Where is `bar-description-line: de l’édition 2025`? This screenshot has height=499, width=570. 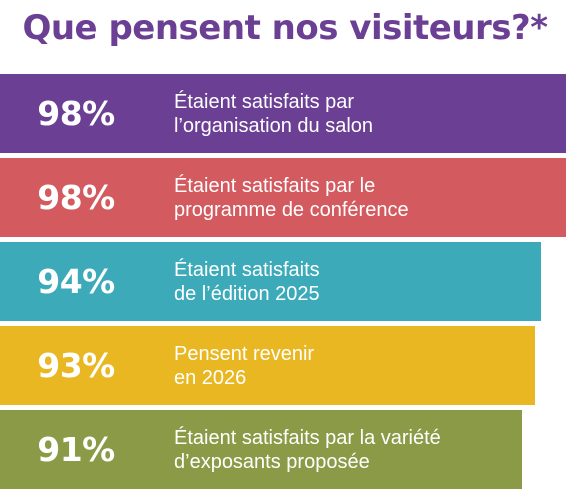
bar-description-line: de l’édition 2025 is located at coordinates (247, 293).